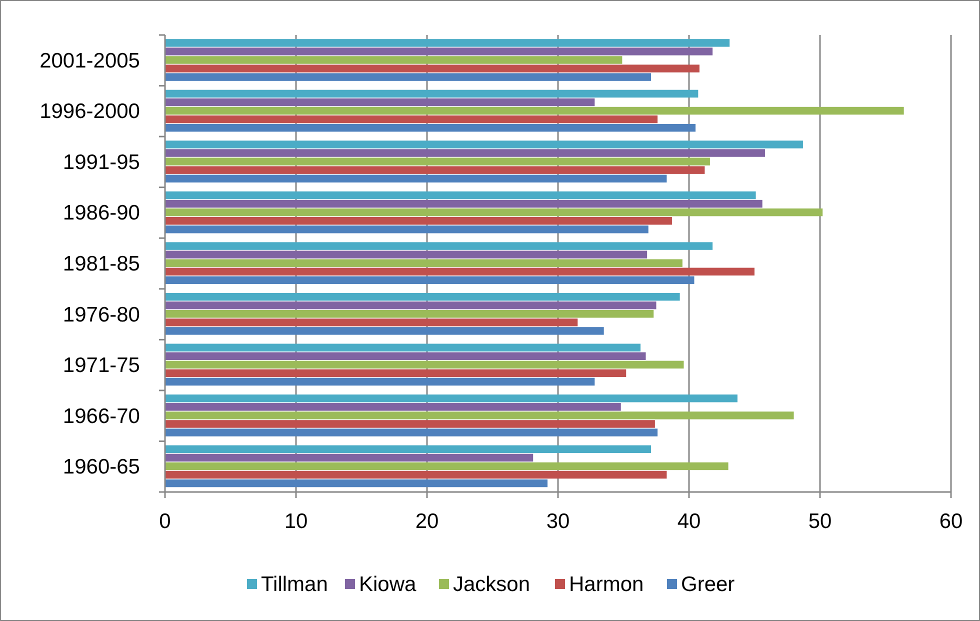 The width and height of the screenshot is (980, 621). Describe the element at coordinates (689, 521) in the screenshot. I see `x-tick-label: 40` at that location.